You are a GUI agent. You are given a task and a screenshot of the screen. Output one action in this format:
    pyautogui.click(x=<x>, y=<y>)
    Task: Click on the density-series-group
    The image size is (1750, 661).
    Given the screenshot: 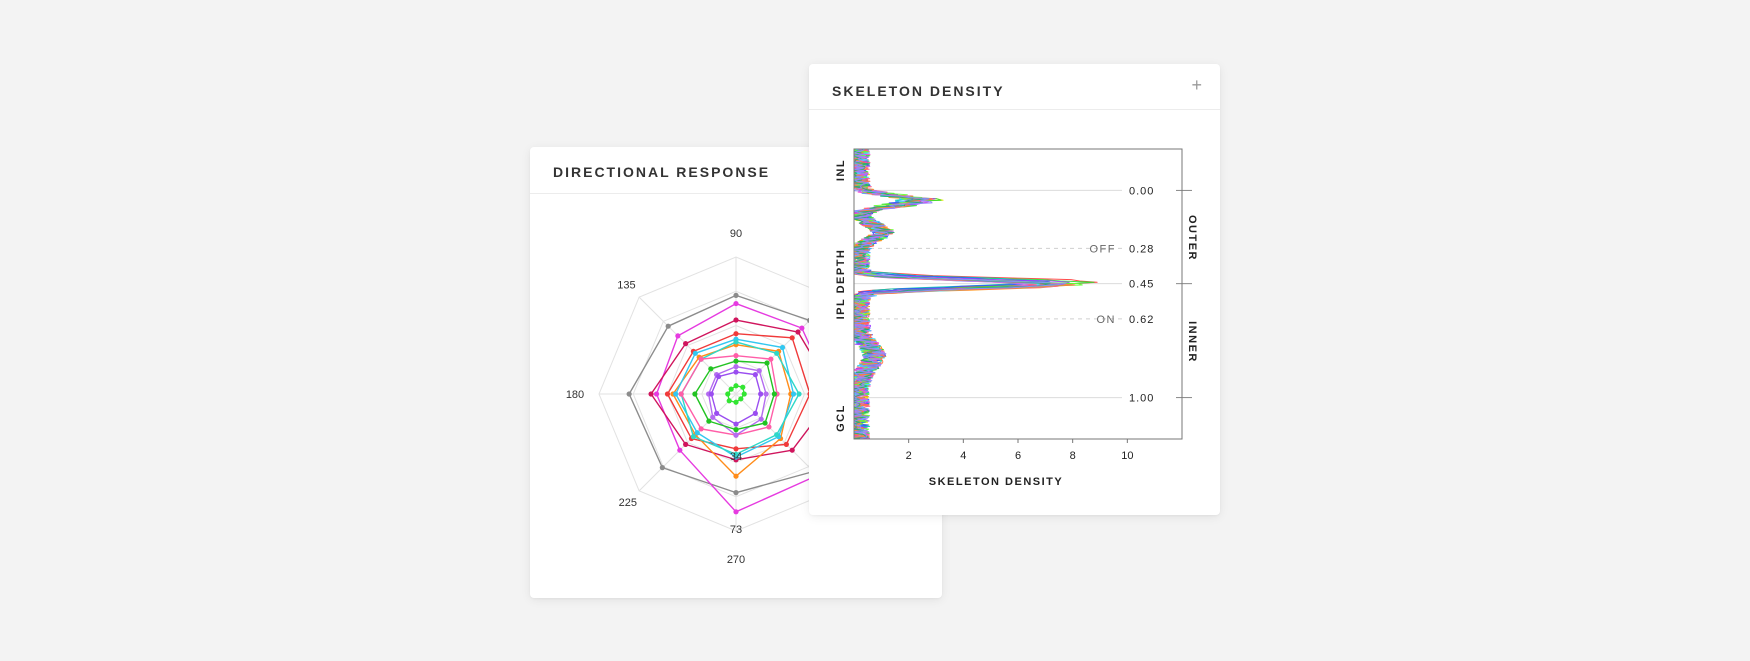 What is the action you would take?
    pyautogui.click(x=975, y=293)
    